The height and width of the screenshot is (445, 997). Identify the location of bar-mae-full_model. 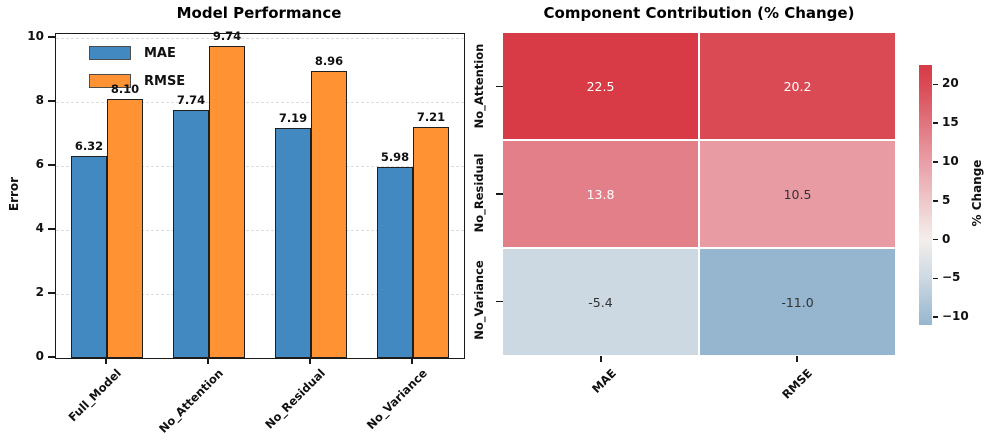
(89, 256).